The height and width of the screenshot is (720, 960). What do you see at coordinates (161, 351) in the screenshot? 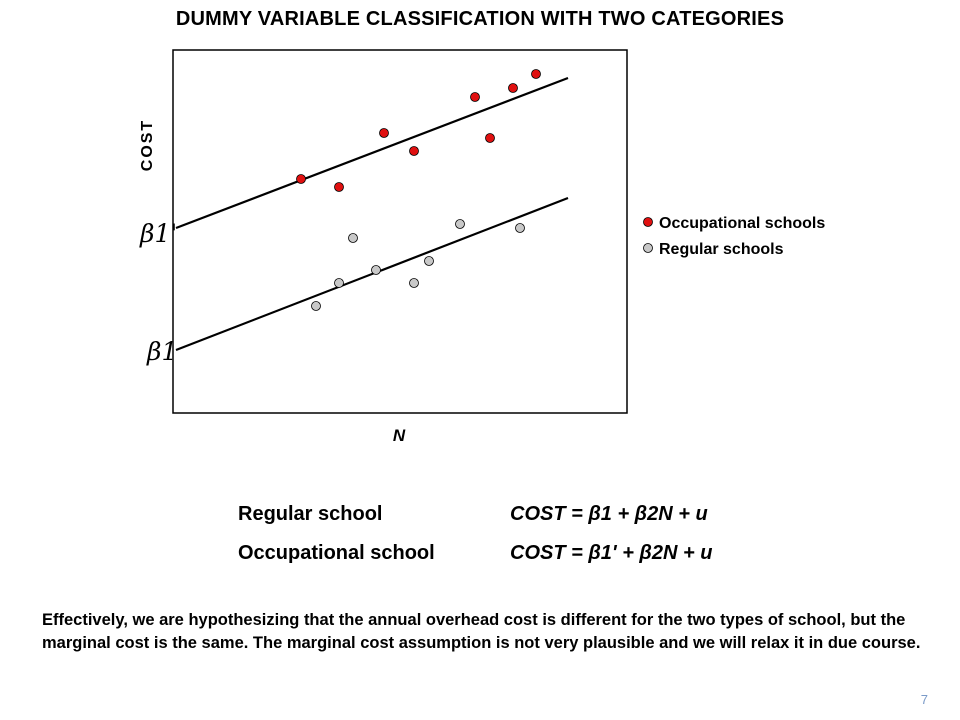
I see `intercept-label-regular: β1` at bounding box center [161, 351].